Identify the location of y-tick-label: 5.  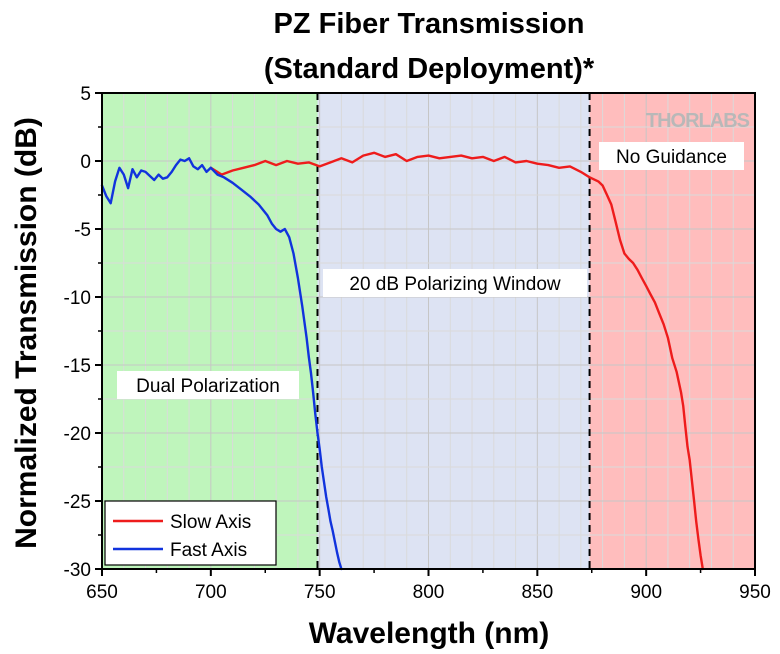
(85, 94).